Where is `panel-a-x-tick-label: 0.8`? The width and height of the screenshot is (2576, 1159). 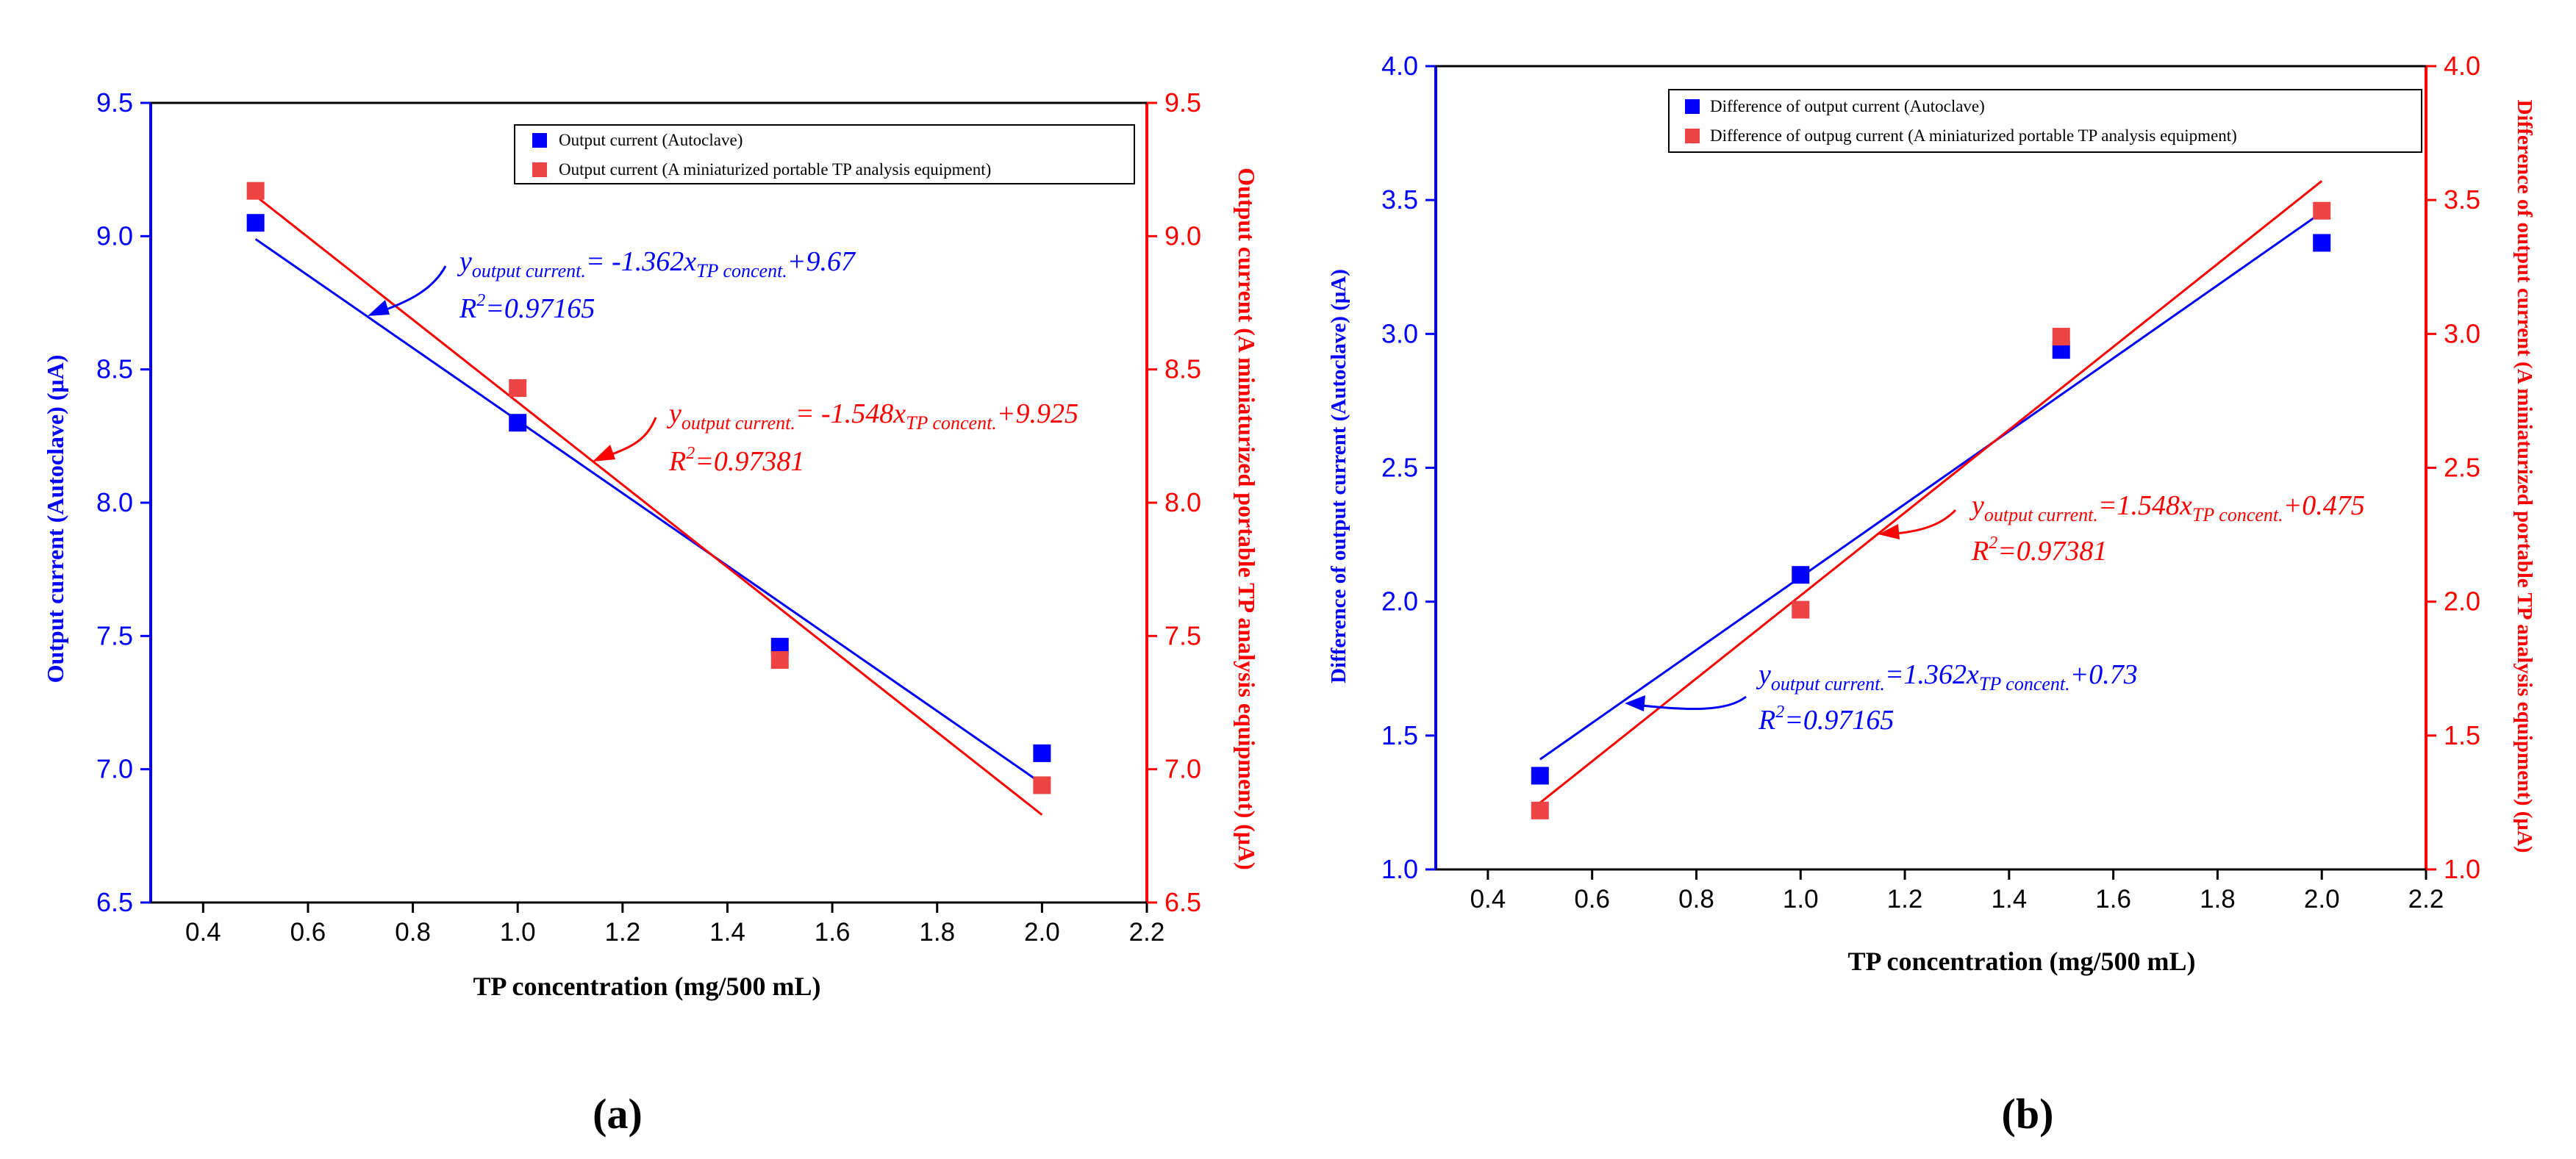
panel-a-x-tick-label: 0.8 is located at coordinates (413, 932).